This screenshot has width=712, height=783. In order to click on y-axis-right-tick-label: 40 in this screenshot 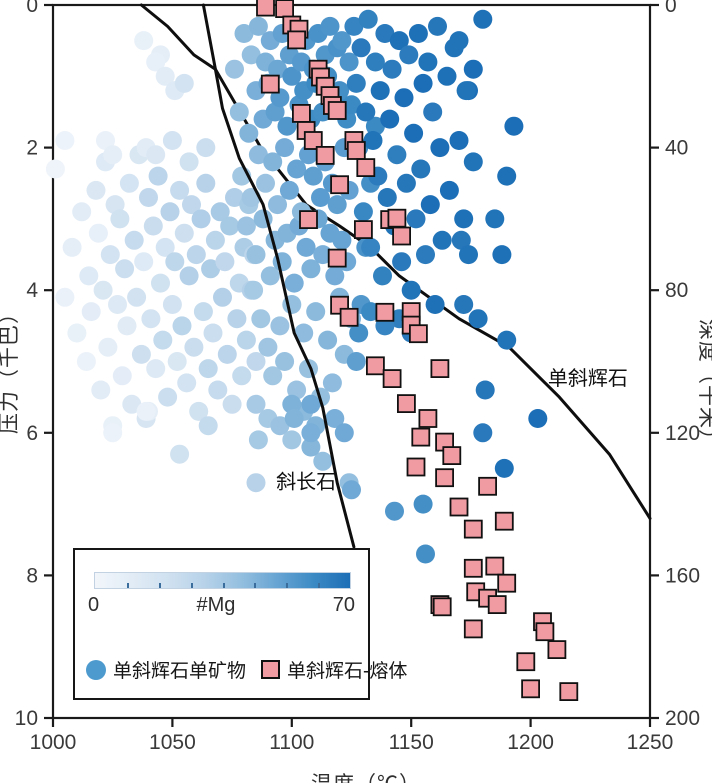, I will do `click(676, 148)`.